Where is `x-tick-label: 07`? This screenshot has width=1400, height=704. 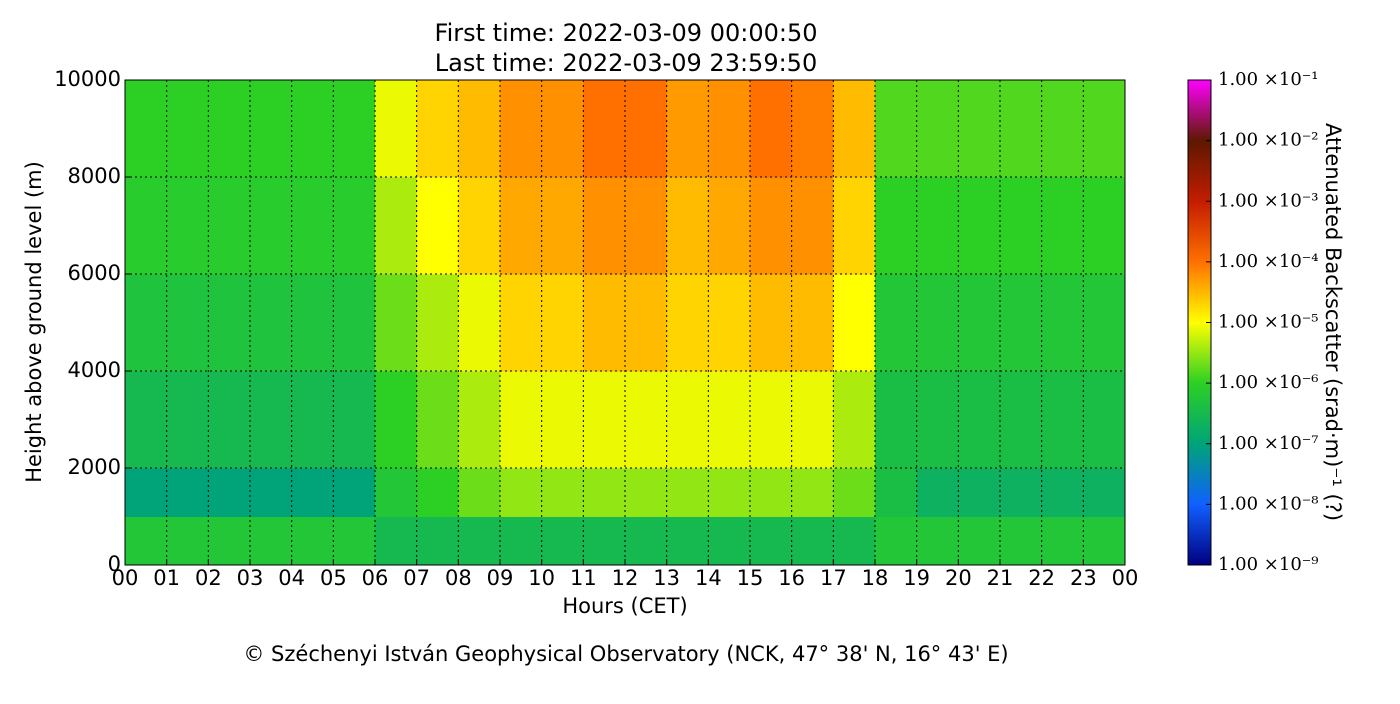
x-tick-label: 07 is located at coordinates (416, 578).